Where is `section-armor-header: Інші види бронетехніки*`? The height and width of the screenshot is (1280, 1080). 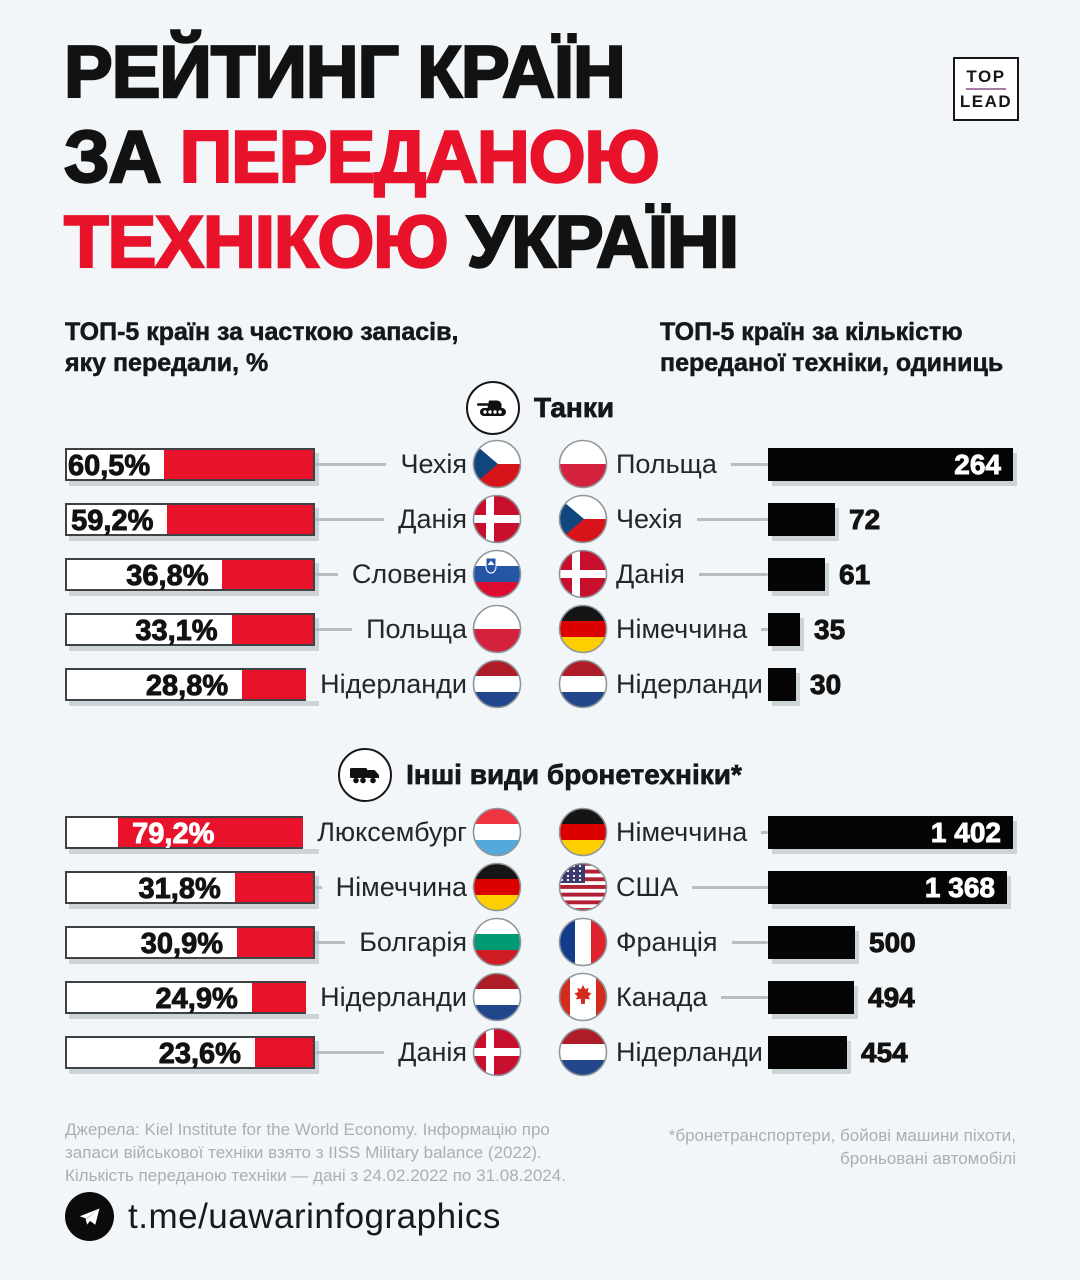 section-armor-header: Інші види бронетехніки* is located at coordinates (540, 775).